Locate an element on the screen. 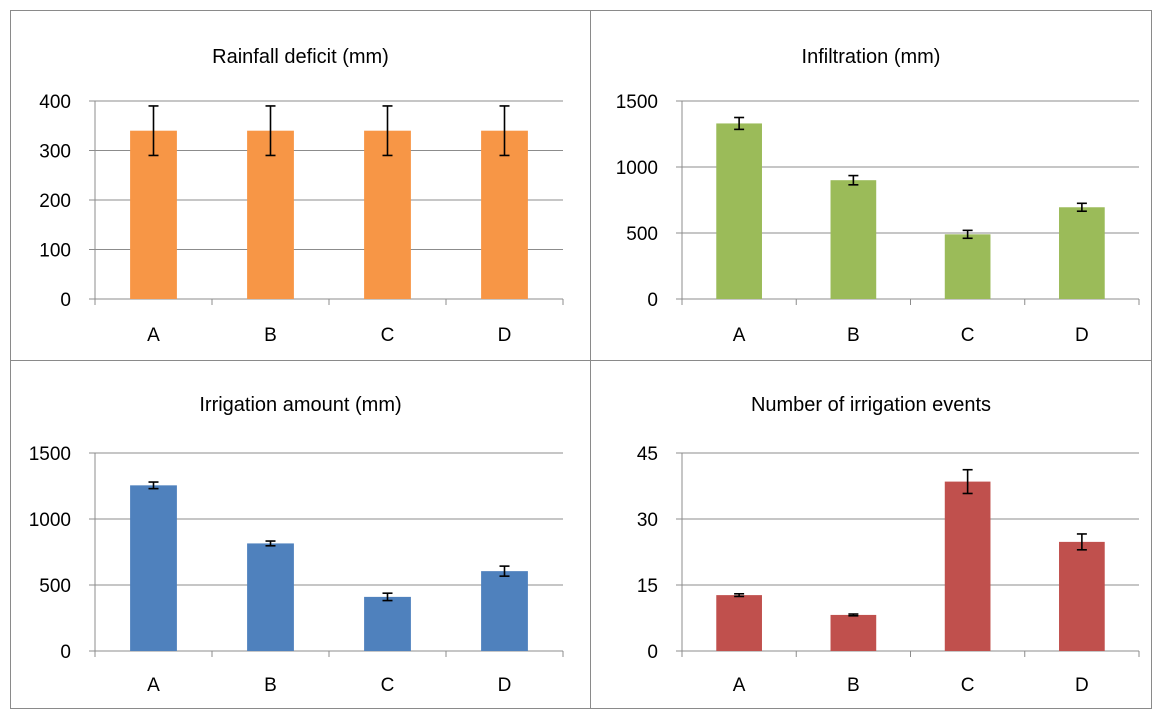 The width and height of the screenshot is (1152, 709). irrigation-events-title: Number of irrigation events is located at coordinates (871, 405).